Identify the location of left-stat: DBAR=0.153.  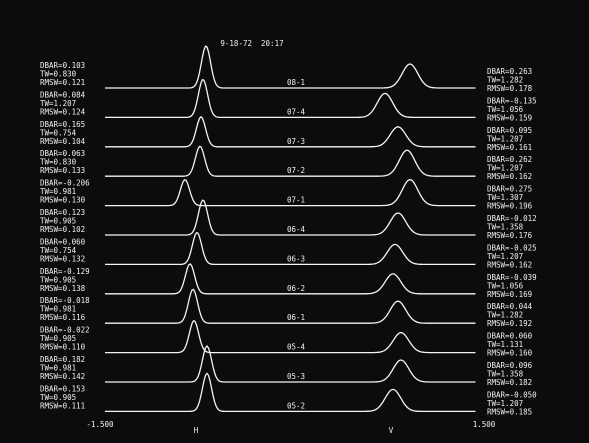
(62, 388).